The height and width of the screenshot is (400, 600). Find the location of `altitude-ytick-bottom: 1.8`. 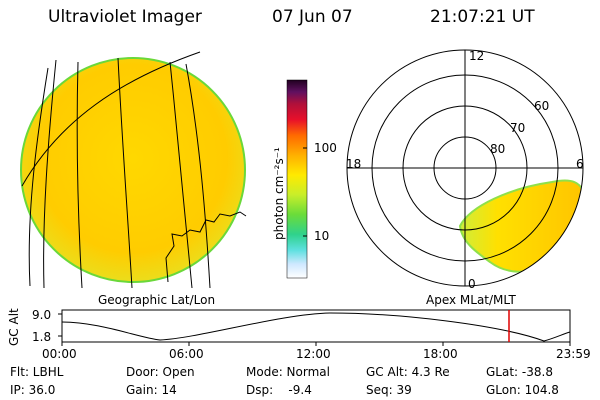

altitude-ytick-bottom: 1.8 is located at coordinates (42, 337).